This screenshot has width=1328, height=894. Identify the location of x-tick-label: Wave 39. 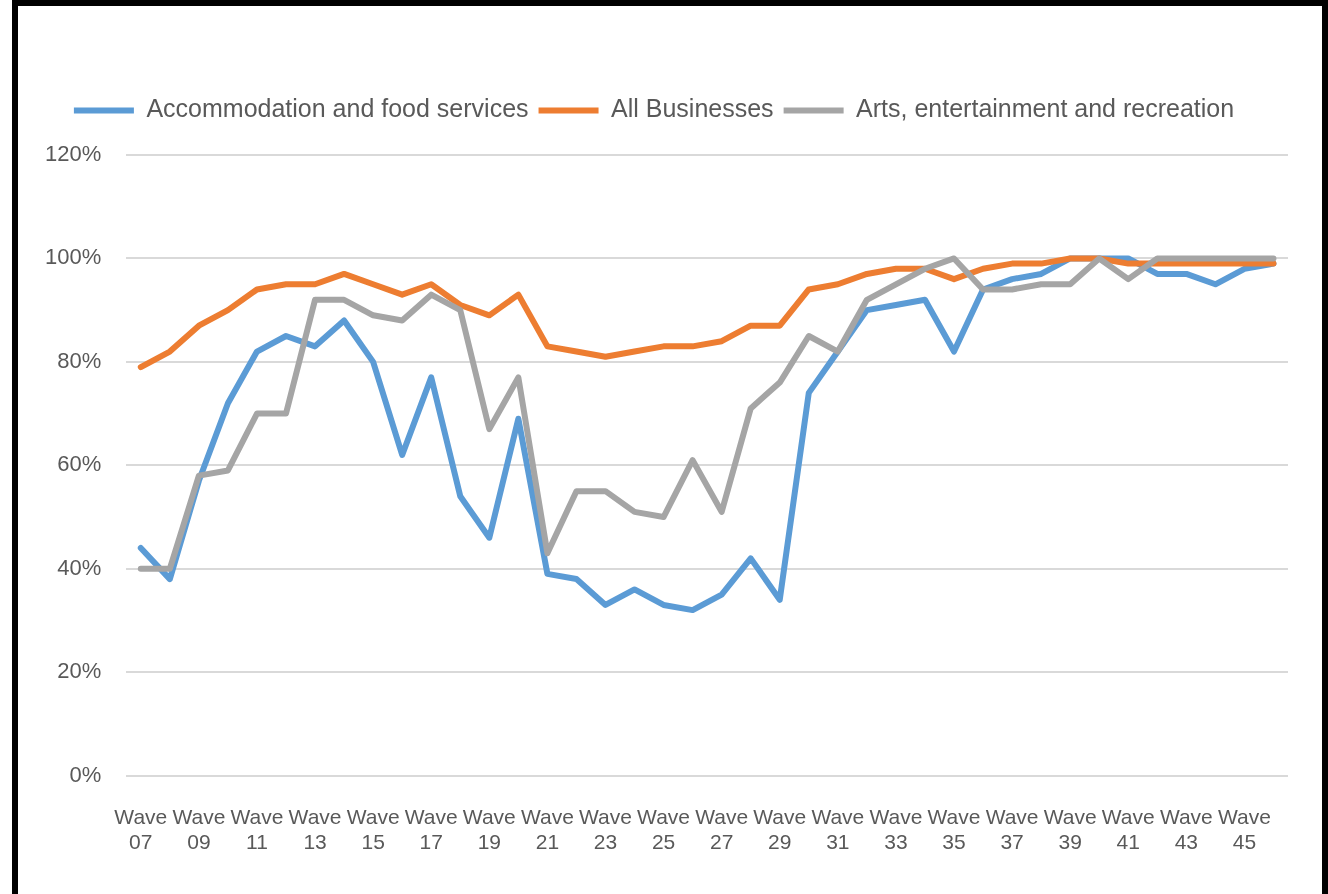
(1070, 829).